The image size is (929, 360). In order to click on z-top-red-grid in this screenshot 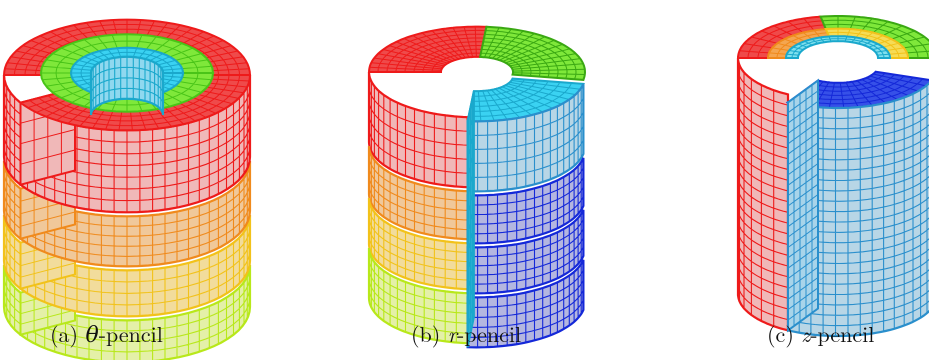, I will do `click(782, 38)`.